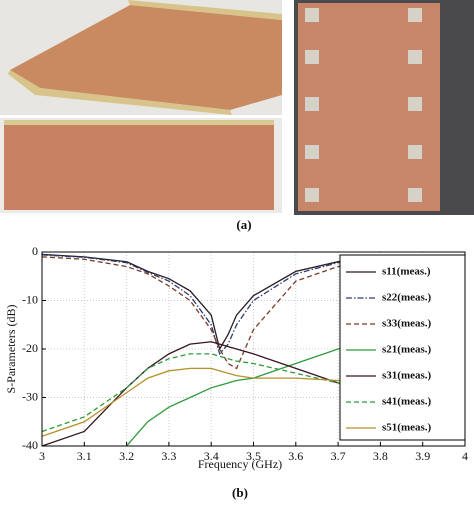 The height and width of the screenshot is (508, 474). I want to click on legend-label: s11(meas.), so click(406, 272).